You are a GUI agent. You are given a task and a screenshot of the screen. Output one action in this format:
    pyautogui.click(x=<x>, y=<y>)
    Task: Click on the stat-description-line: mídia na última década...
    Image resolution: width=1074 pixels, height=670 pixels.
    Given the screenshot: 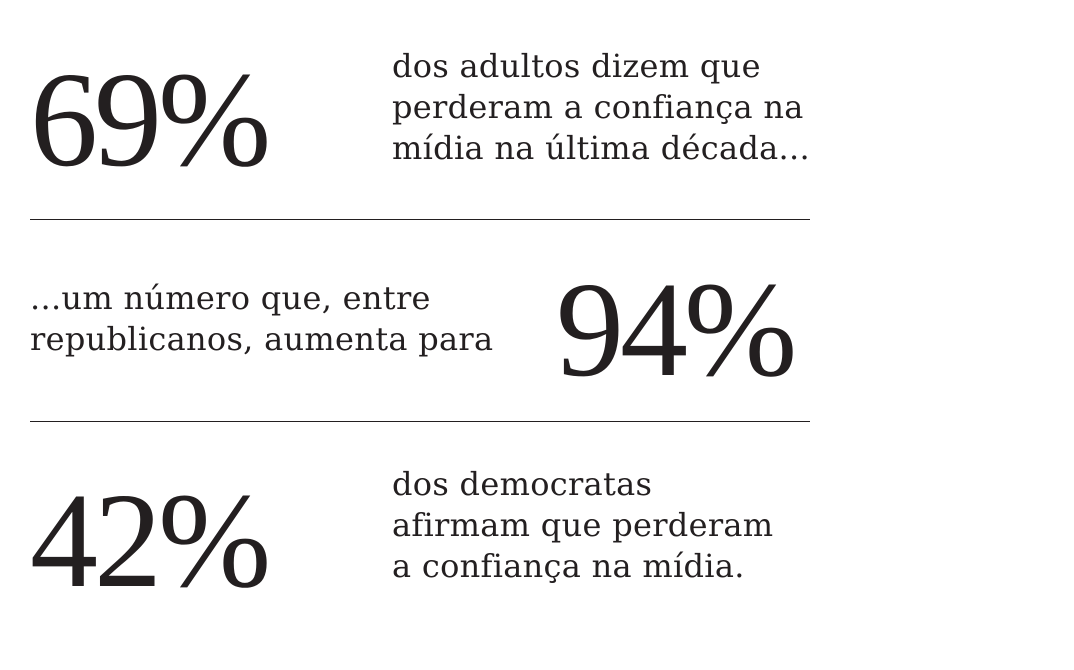 What is the action you would take?
    pyautogui.click(x=601, y=148)
    